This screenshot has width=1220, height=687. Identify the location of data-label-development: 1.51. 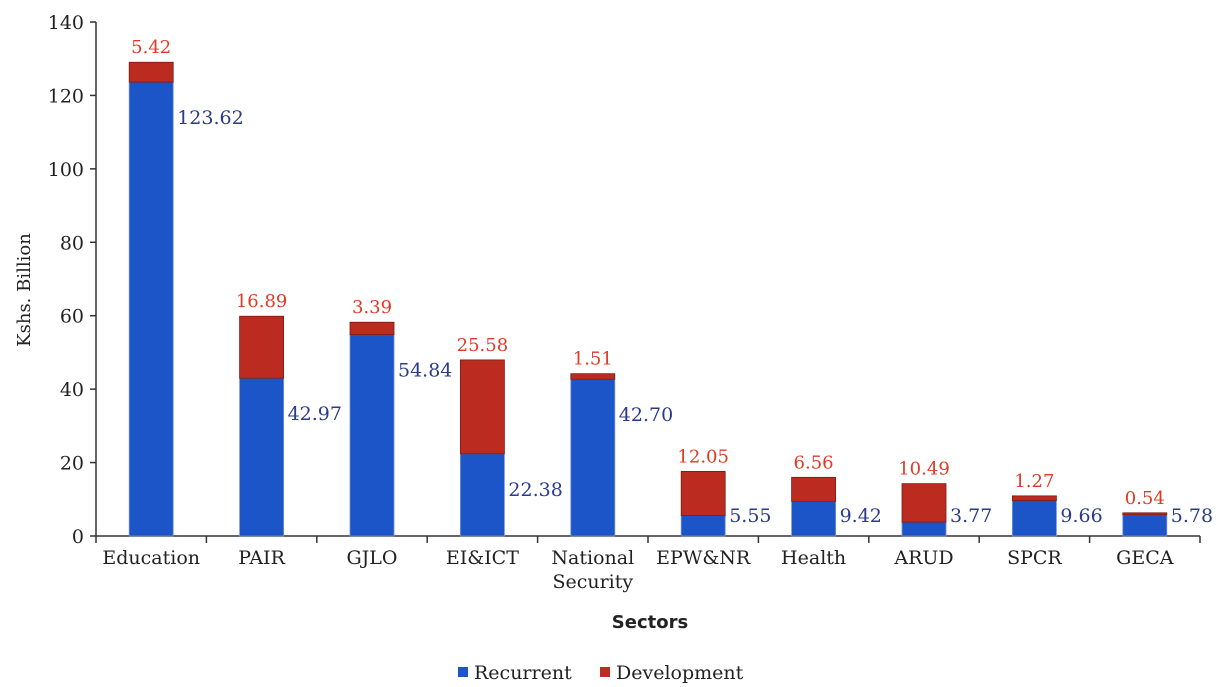
(593, 359).